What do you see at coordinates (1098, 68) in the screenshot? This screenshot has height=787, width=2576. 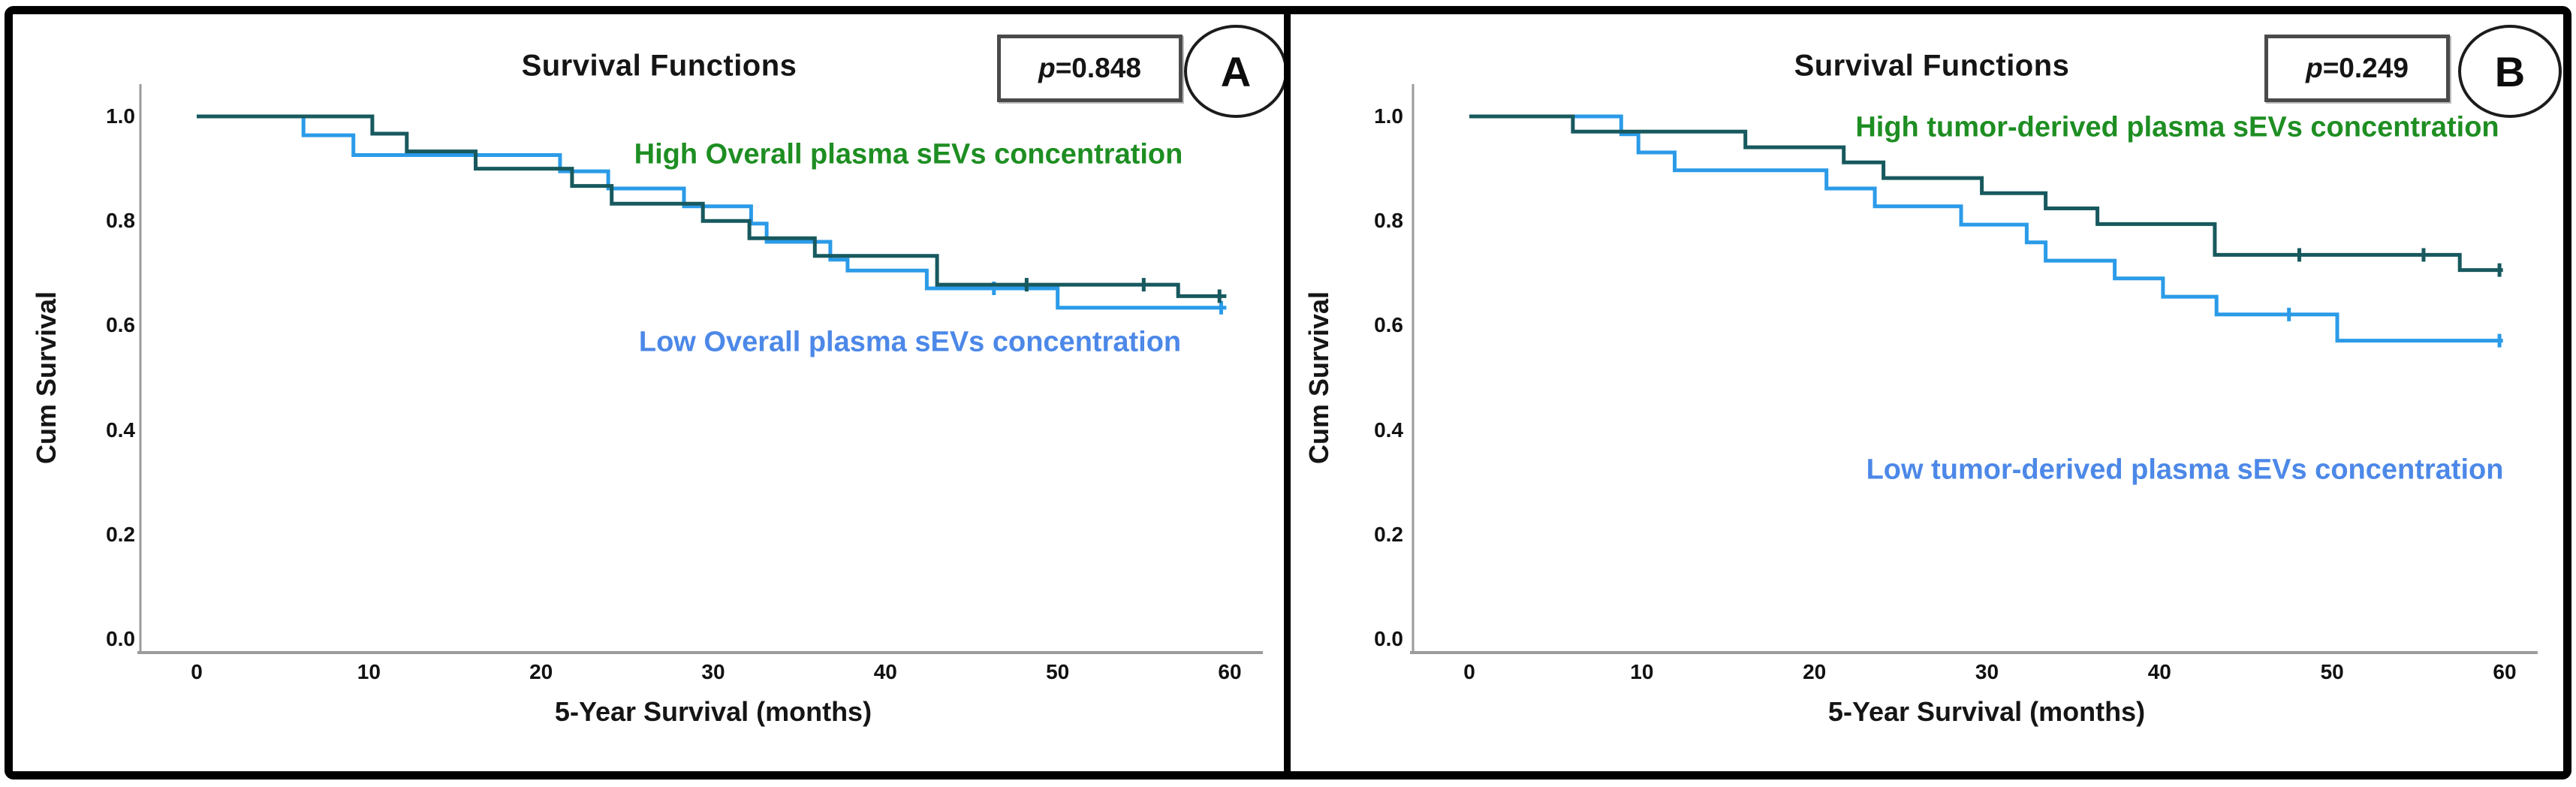 I see `p-value: =0.848` at bounding box center [1098, 68].